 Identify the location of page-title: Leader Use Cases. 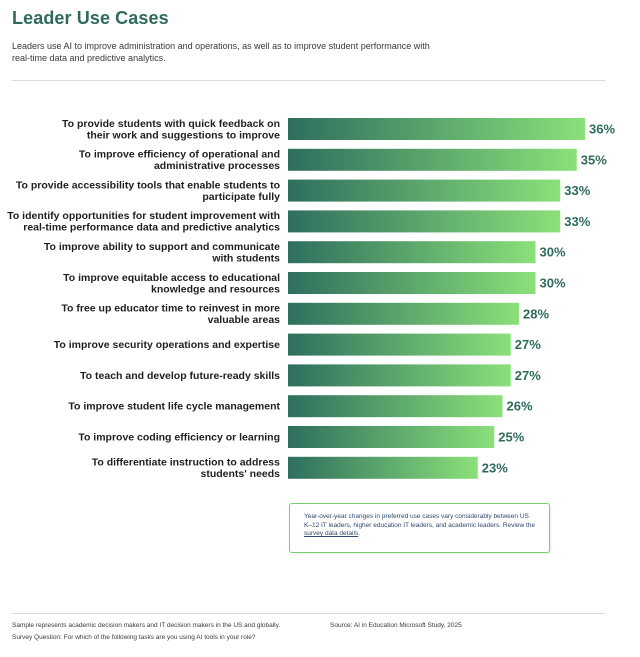
(90, 18).